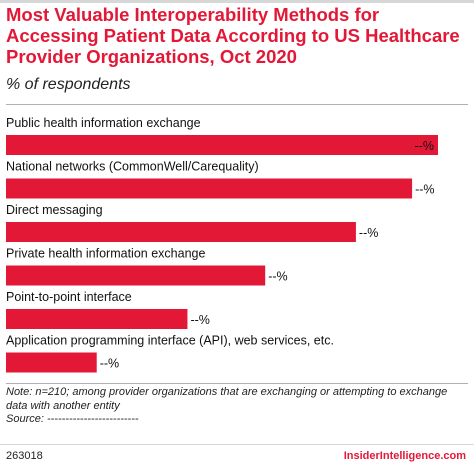 Image resolution: width=474 pixels, height=467 pixels. What do you see at coordinates (237, 104) in the screenshot?
I see `header-divider` at bounding box center [237, 104].